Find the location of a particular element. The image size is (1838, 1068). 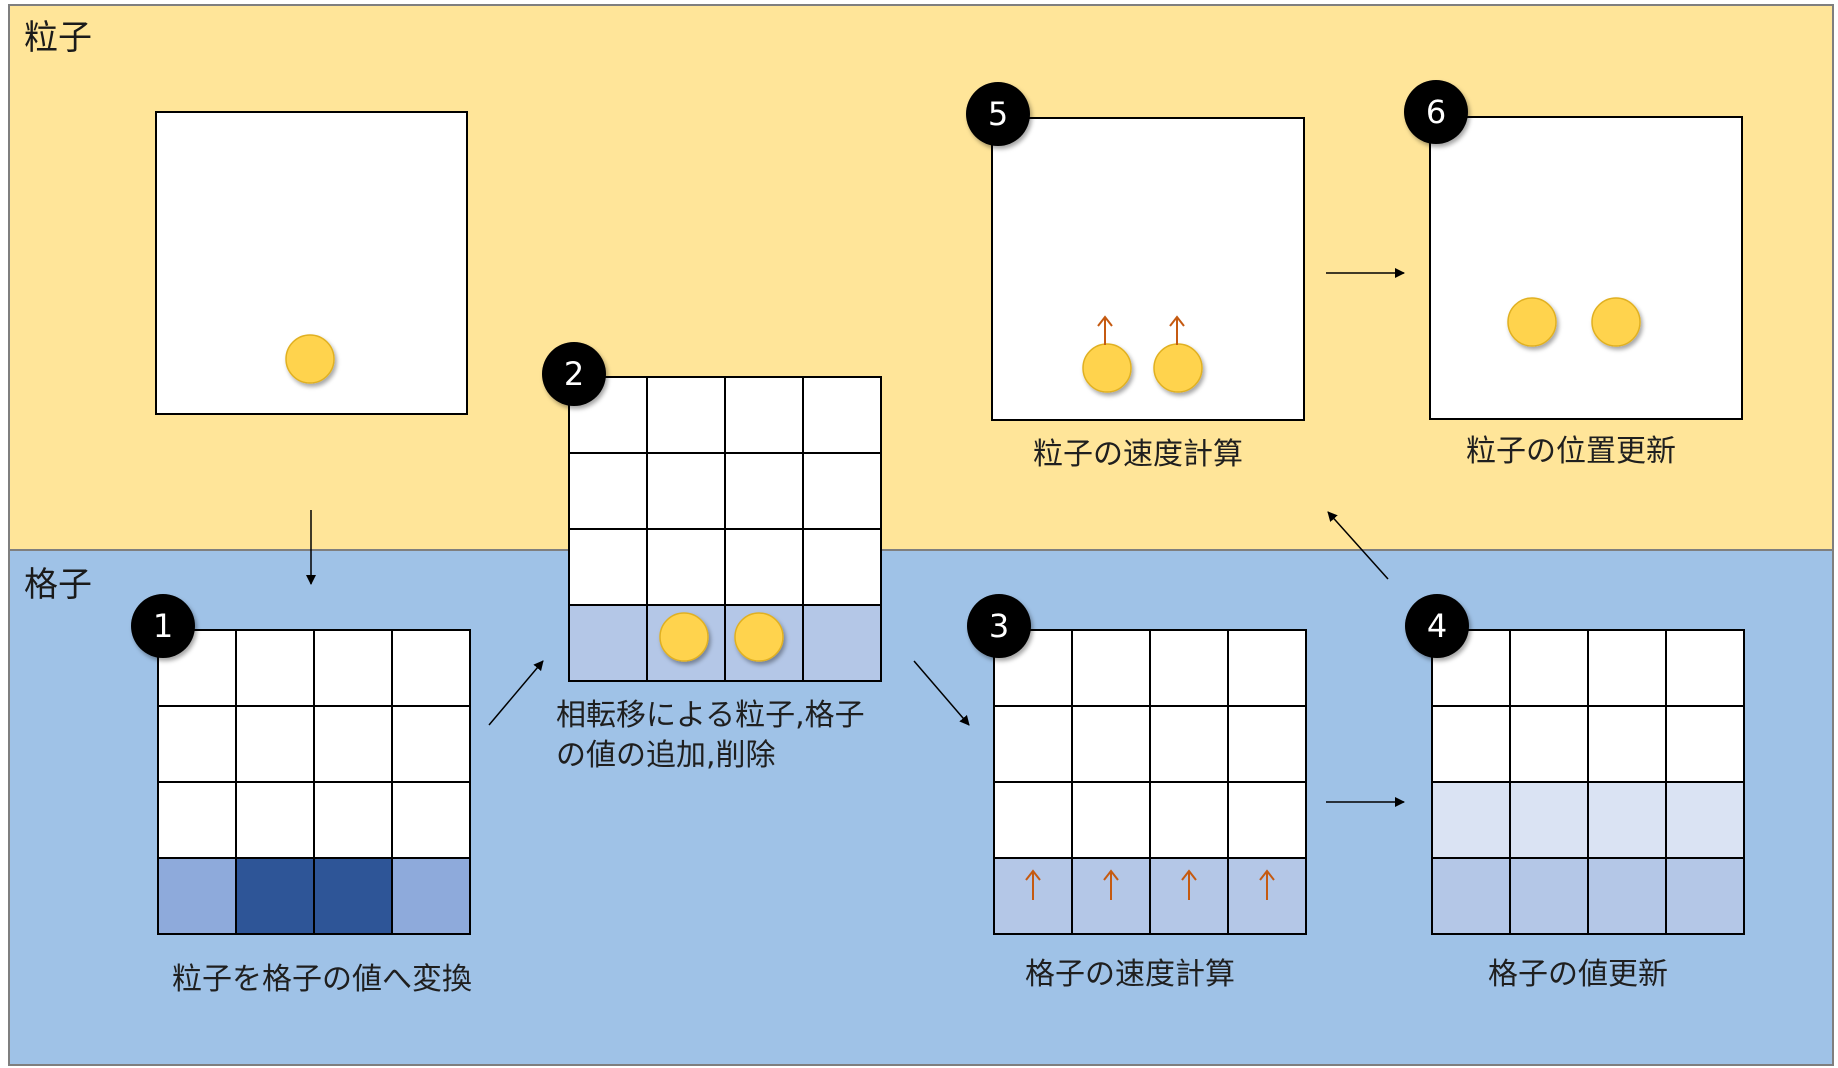

step-badge-6: 6 is located at coordinates (1436, 112).